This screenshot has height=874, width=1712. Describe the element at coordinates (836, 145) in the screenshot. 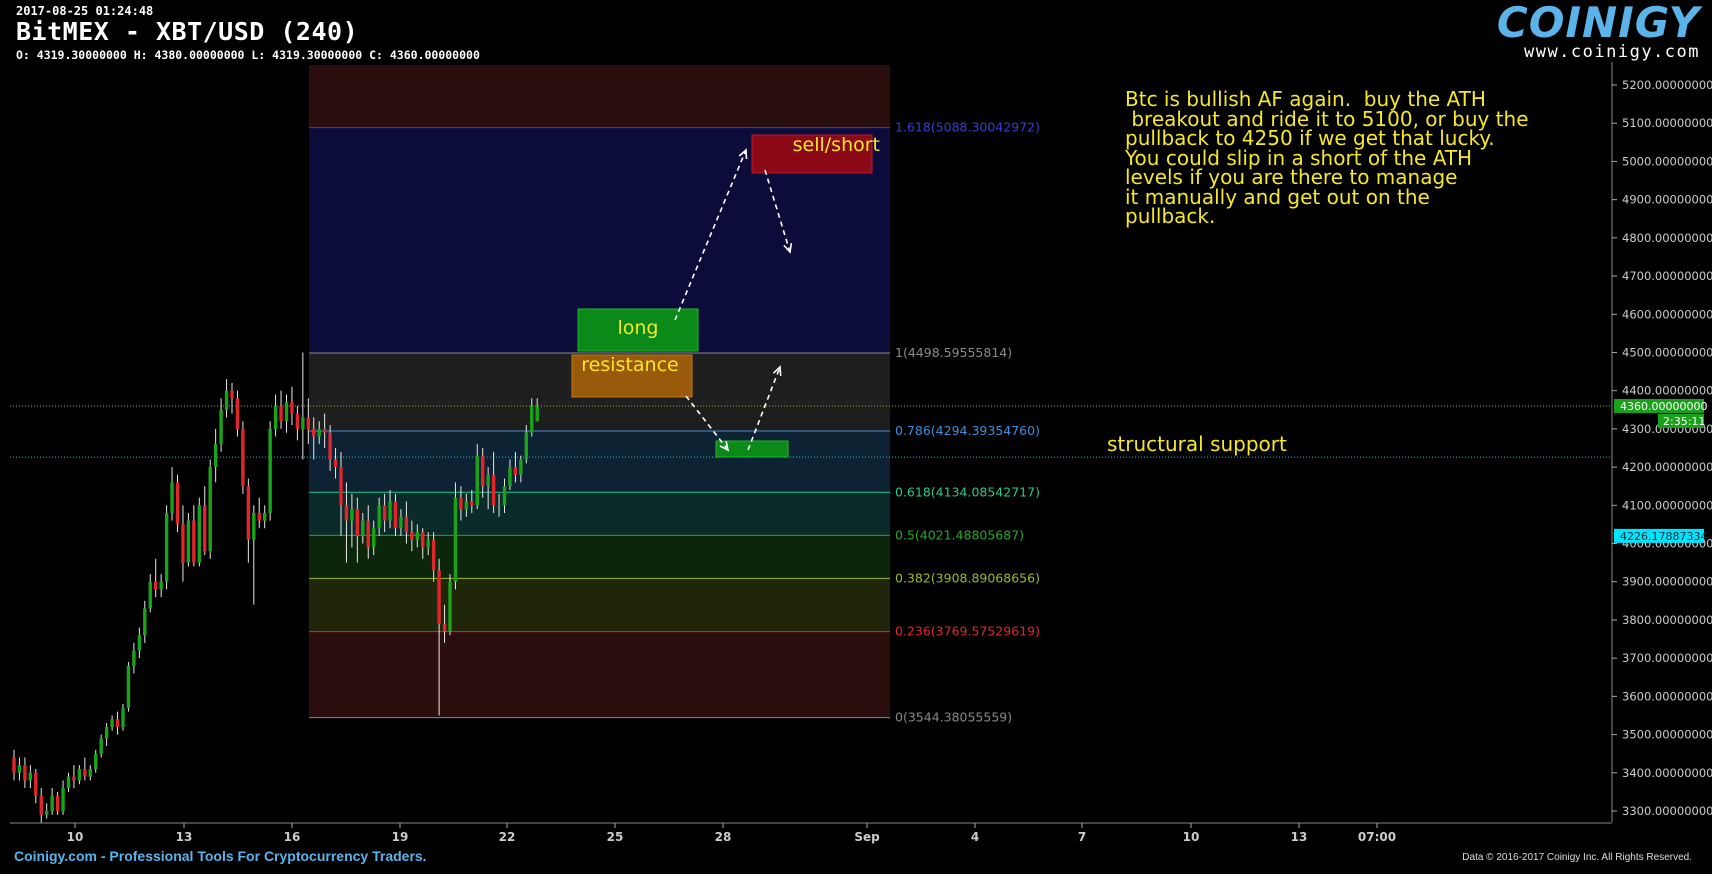

I see `sell-short-label: sell/short` at that location.